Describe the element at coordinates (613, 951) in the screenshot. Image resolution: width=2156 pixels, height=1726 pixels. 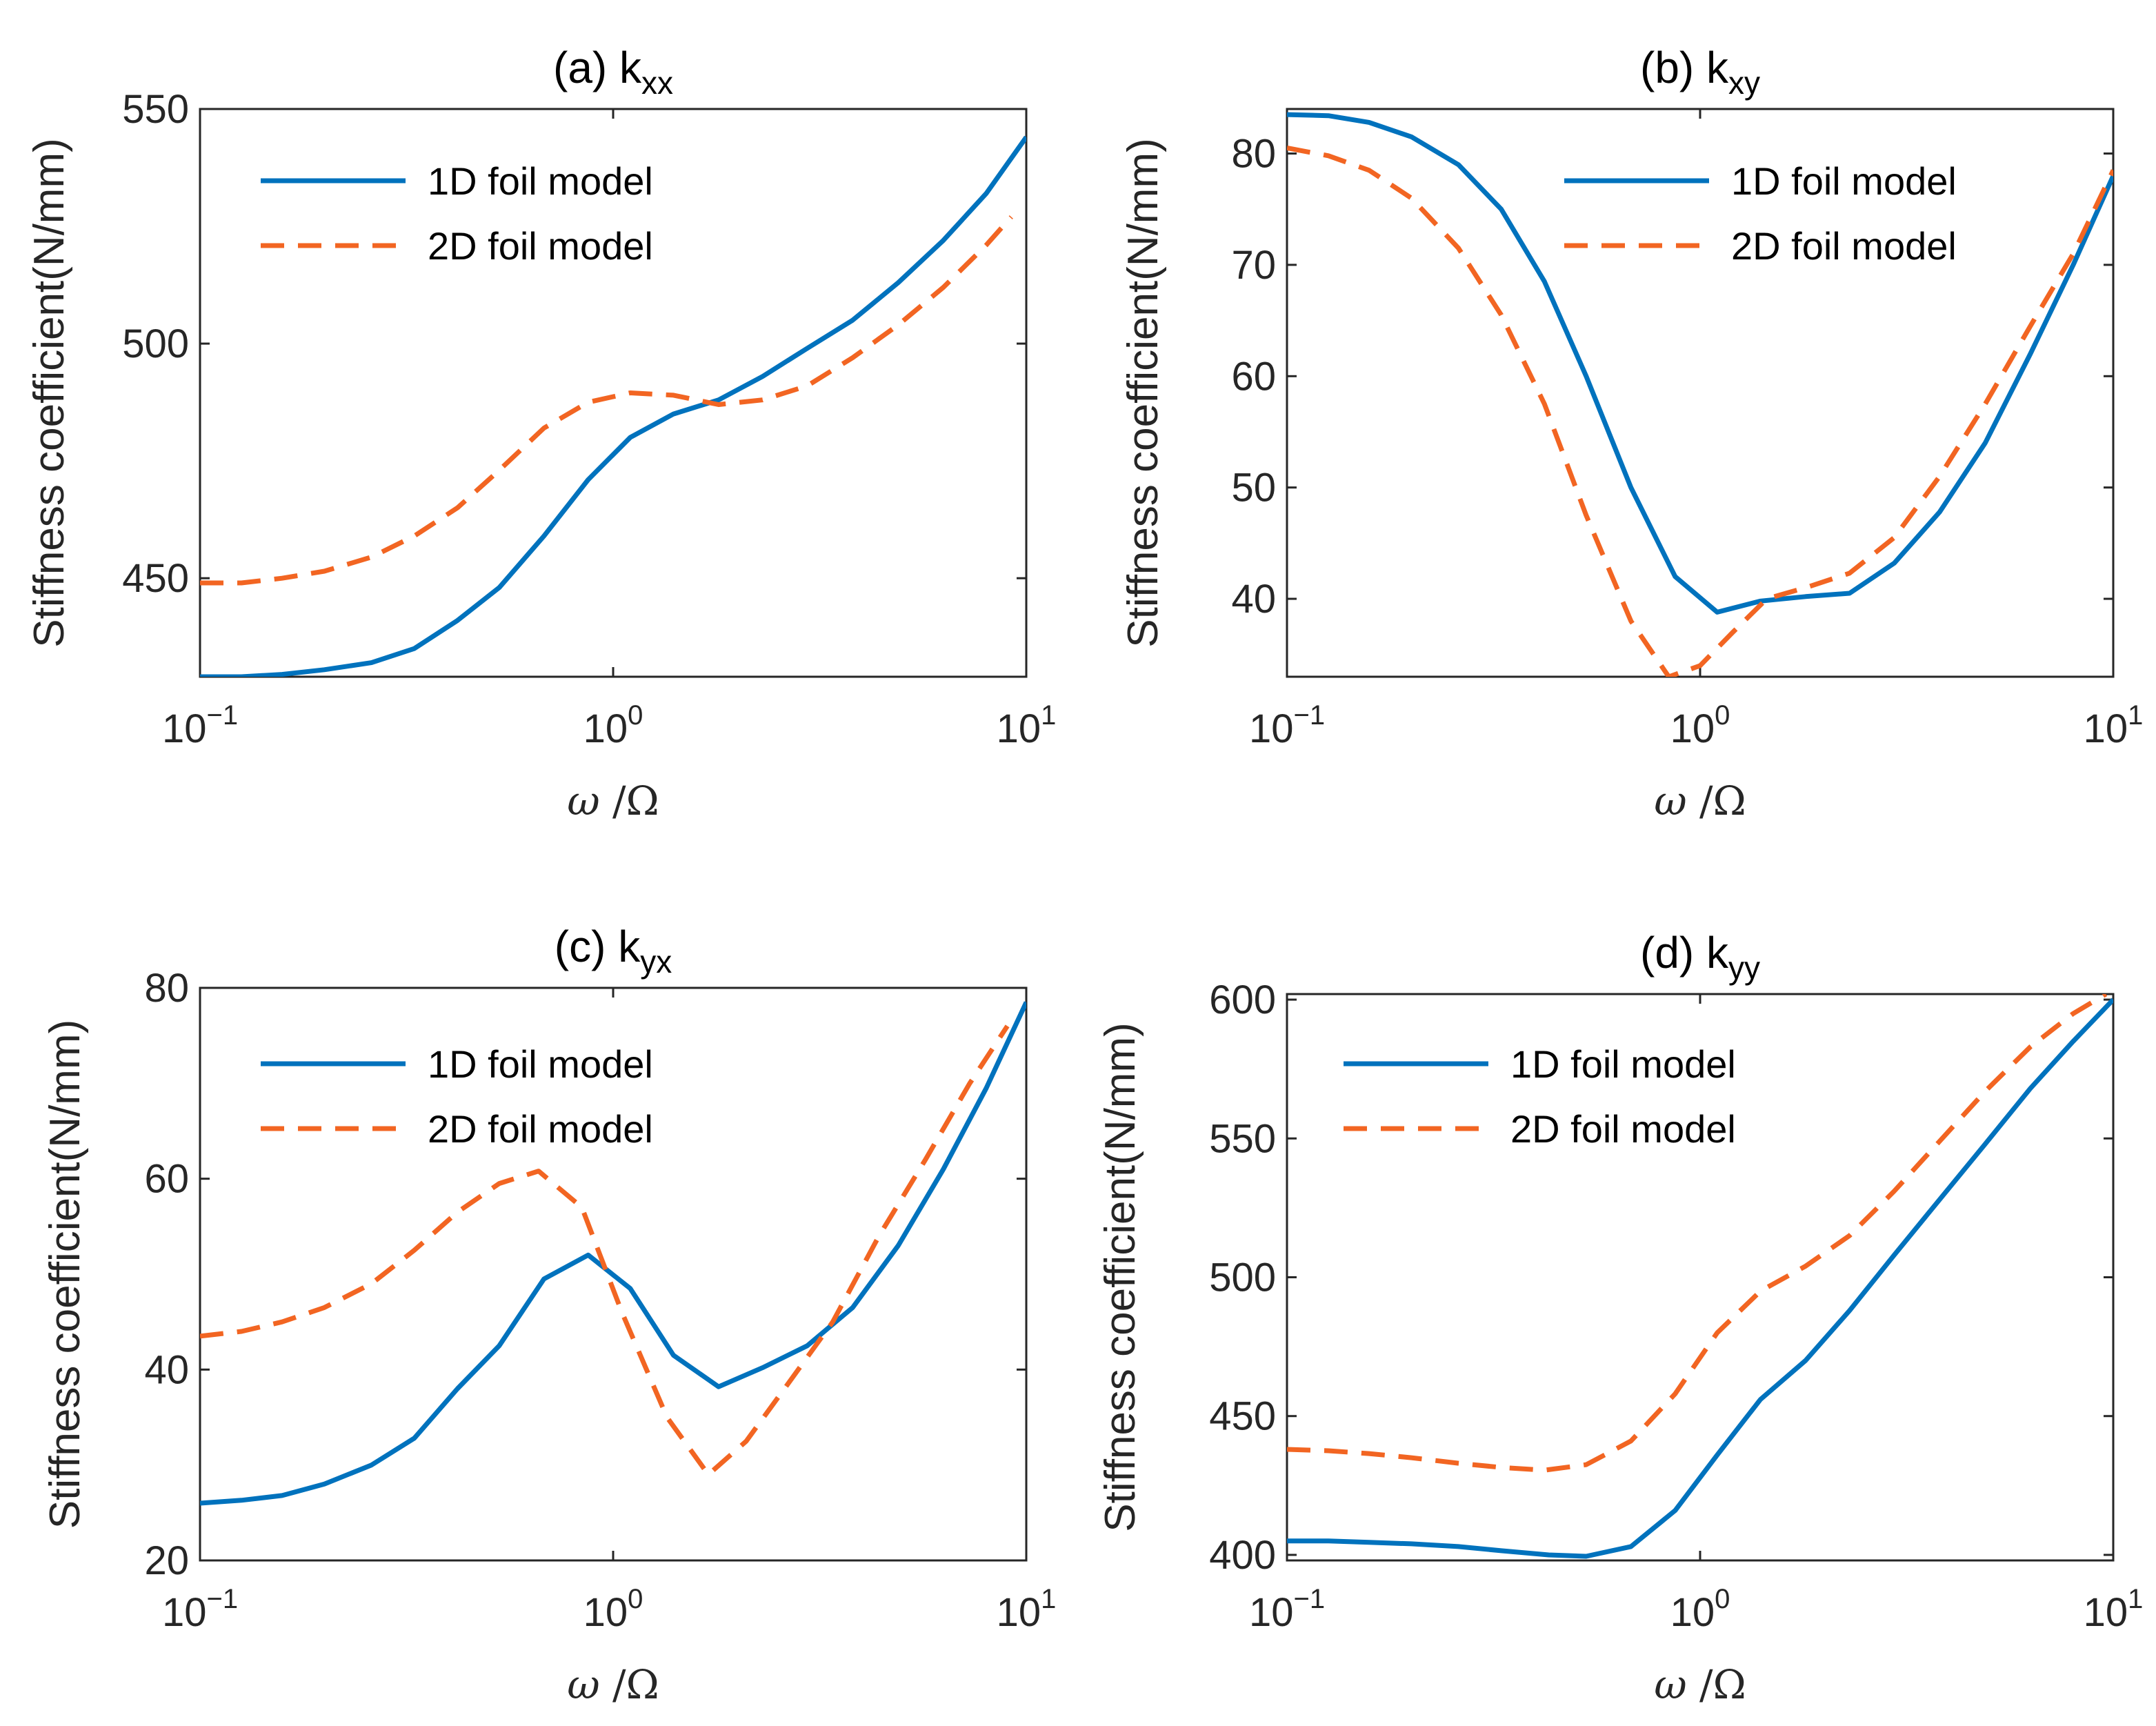
I see `panel-title: (c) kyx` at that location.